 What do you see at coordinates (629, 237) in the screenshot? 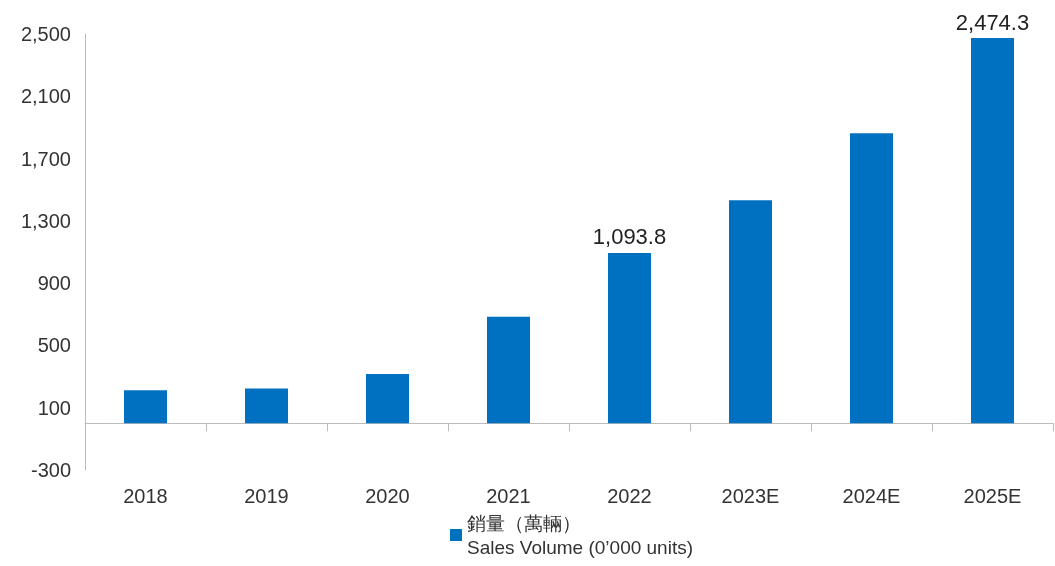
I see `data-label: 1,093.8` at bounding box center [629, 237].